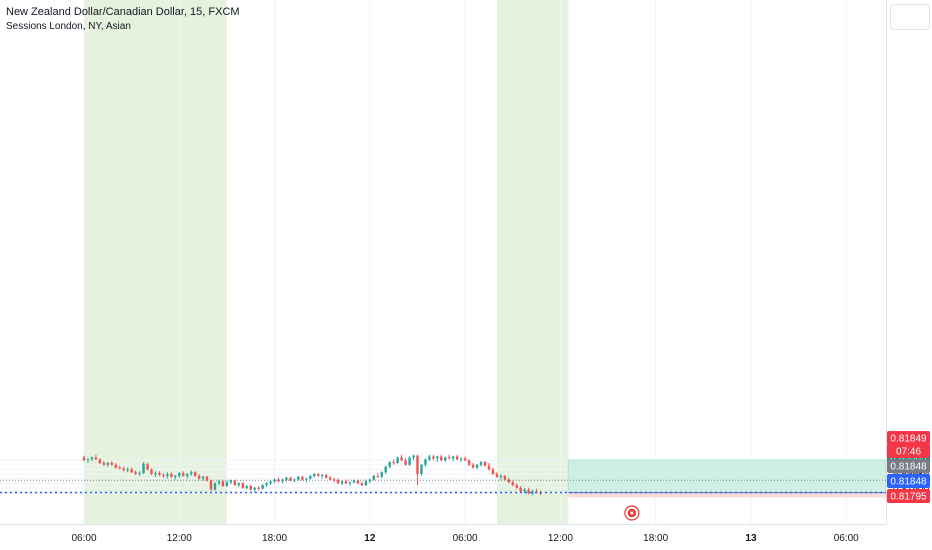 Image resolution: width=932 pixels, height=550 pixels. I want to click on time-axis, so click(443, 537).